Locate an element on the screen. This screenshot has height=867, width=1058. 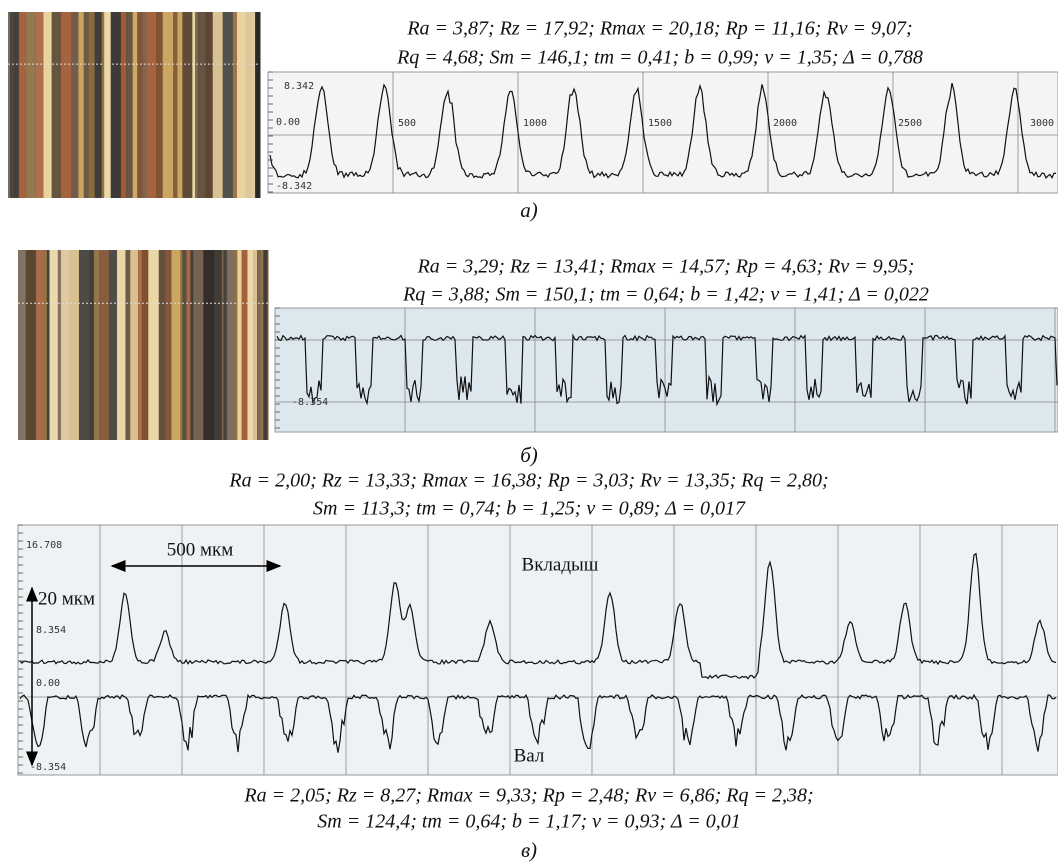
x-tick-label: 500 is located at coordinates (407, 123).